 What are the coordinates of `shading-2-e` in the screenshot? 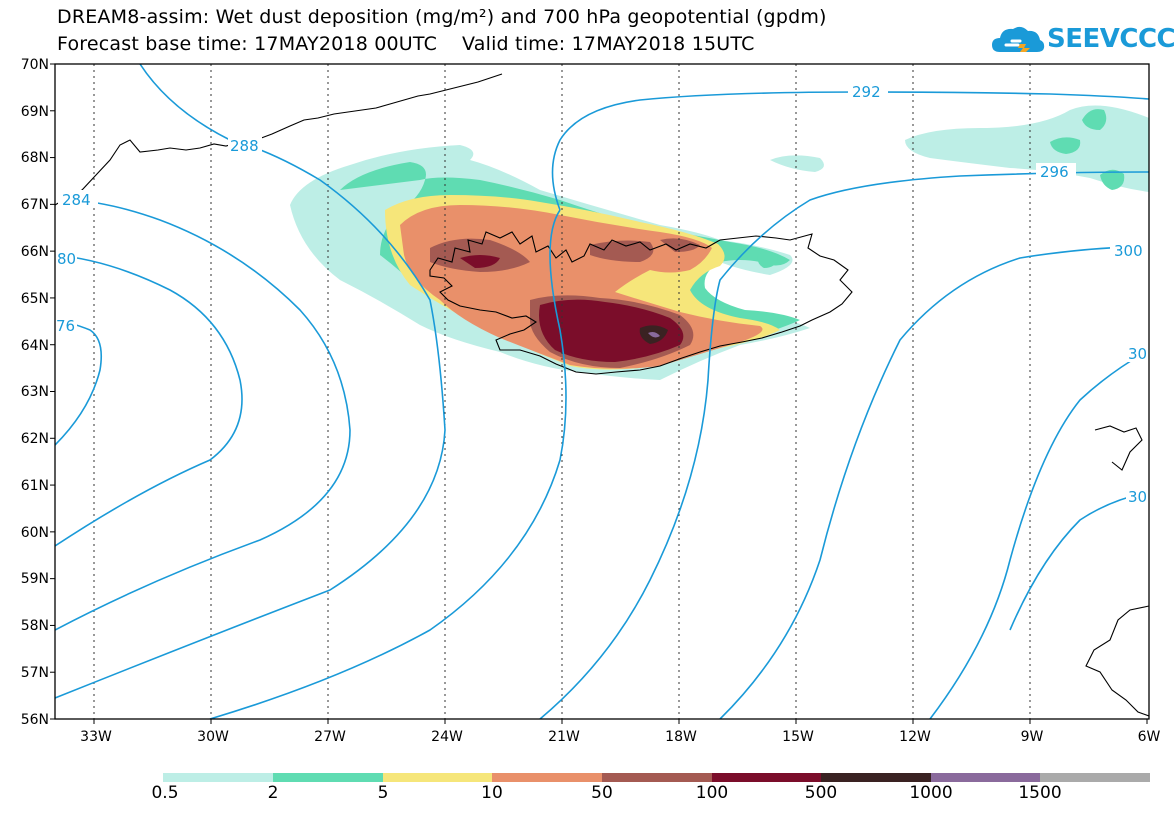 It's located at (767, 260).